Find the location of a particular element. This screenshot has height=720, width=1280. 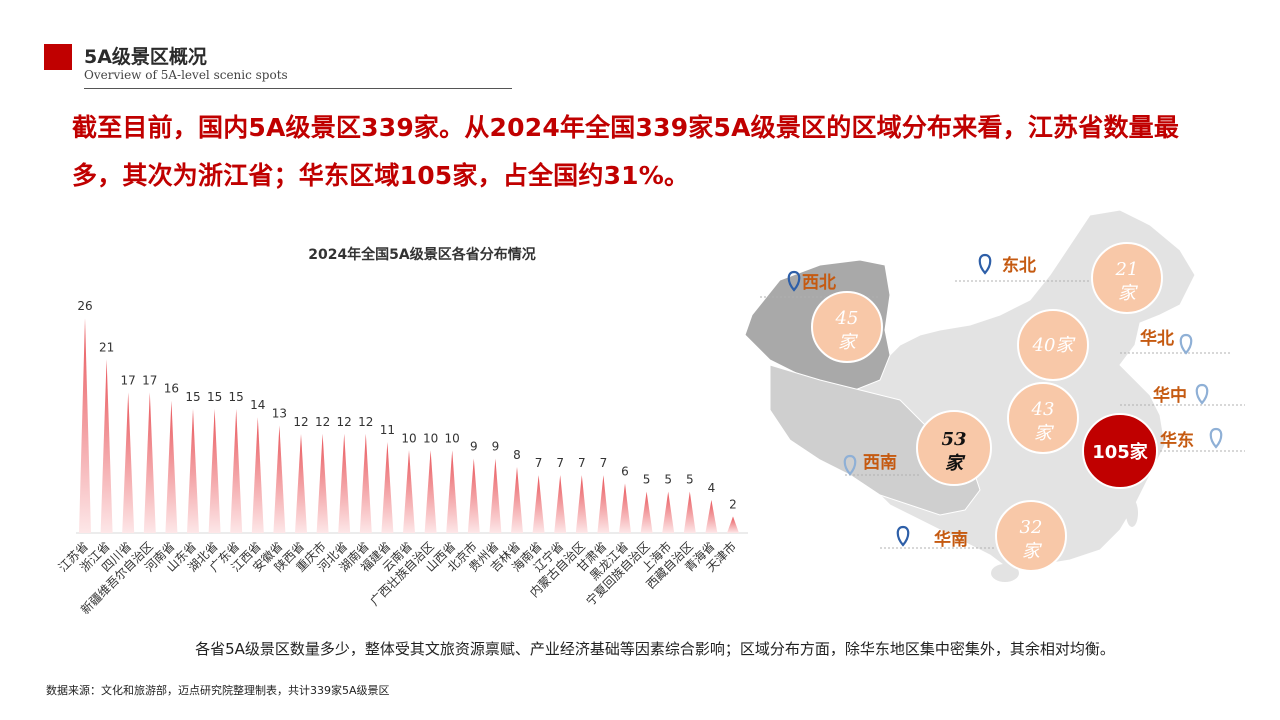

bar-value-label: 26 is located at coordinates (84, 306).